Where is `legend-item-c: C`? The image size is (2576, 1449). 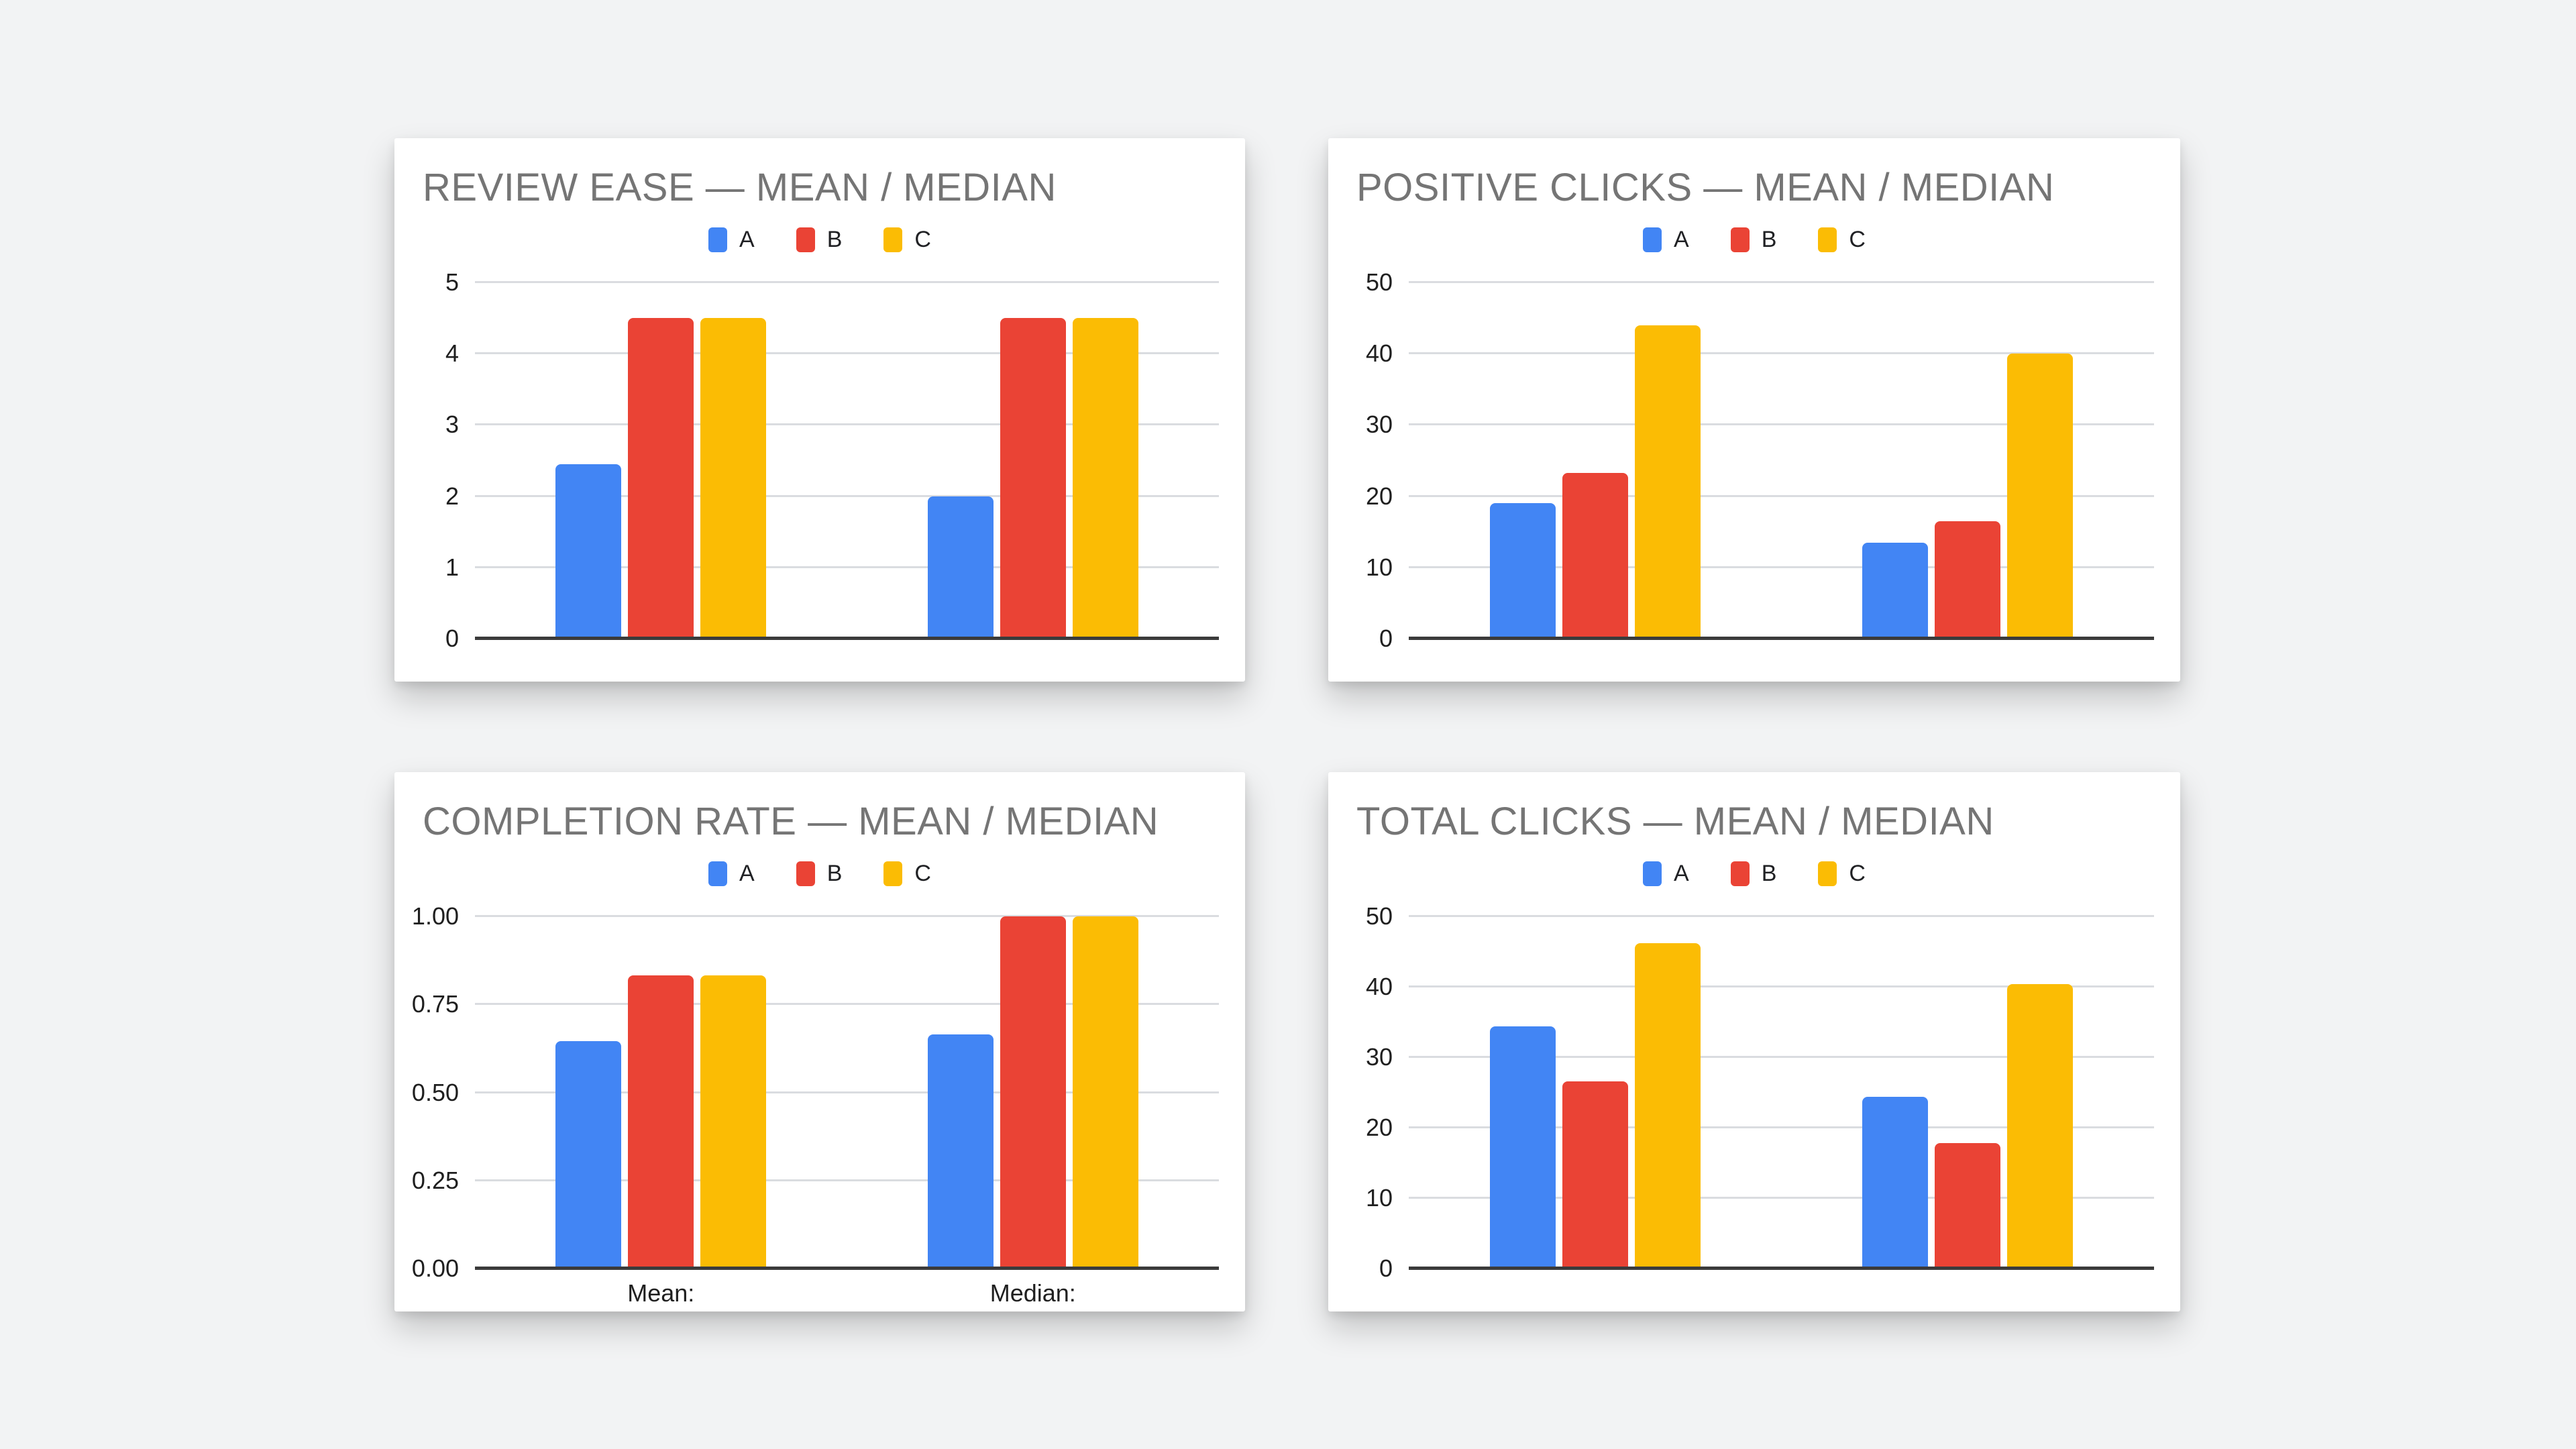 legend-item-c: C is located at coordinates (1842, 874).